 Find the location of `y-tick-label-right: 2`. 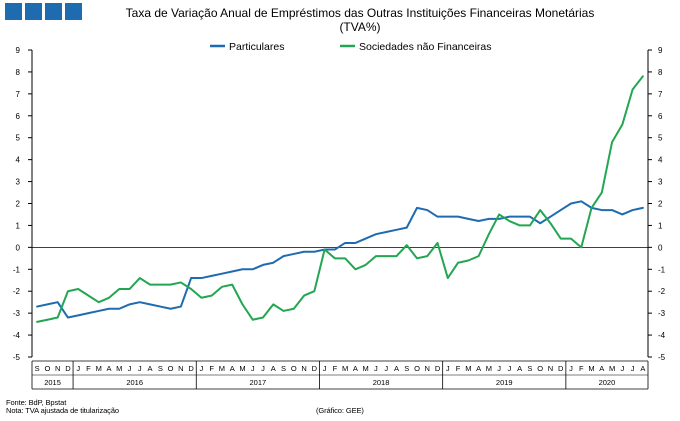

y-tick-label-right: 2 is located at coordinates (660, 204).